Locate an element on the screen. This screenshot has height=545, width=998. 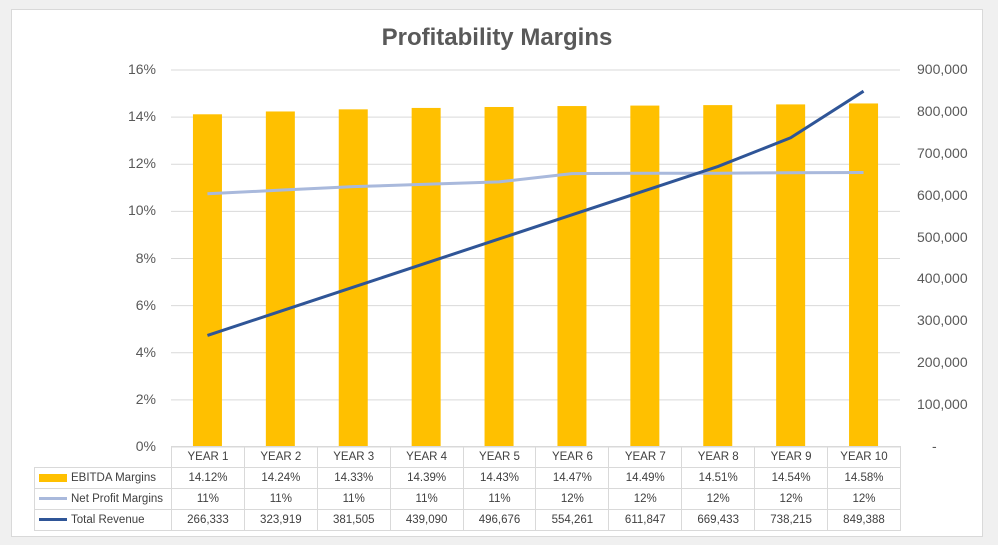
category-label: YEAR 1 is located at coordinates (208, 457).